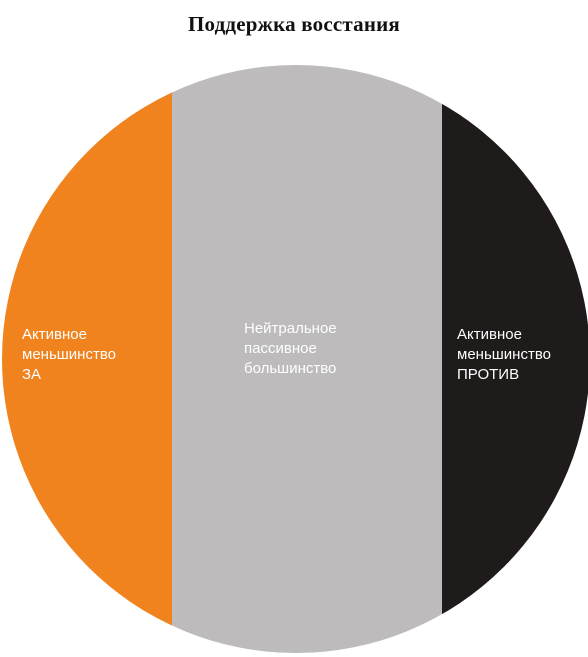  I want to click on segment-middle-line-1: Нейтральное, so click(290, 328).